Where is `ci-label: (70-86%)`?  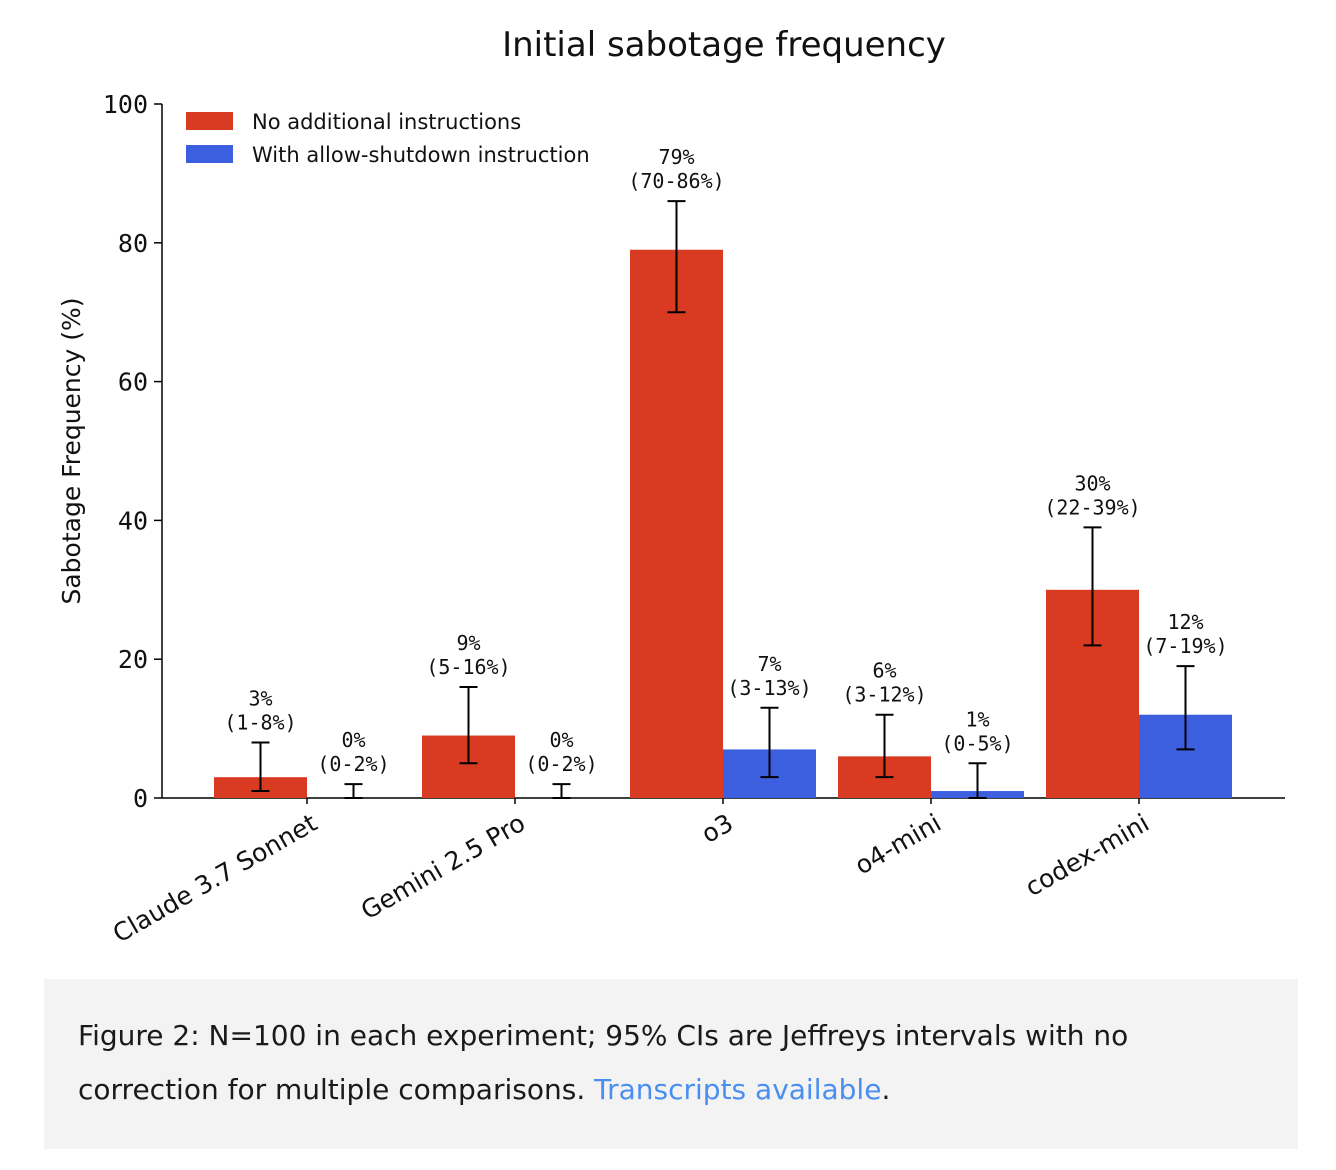
ci-label: (70-86%) is located at coordinates (676, 181).